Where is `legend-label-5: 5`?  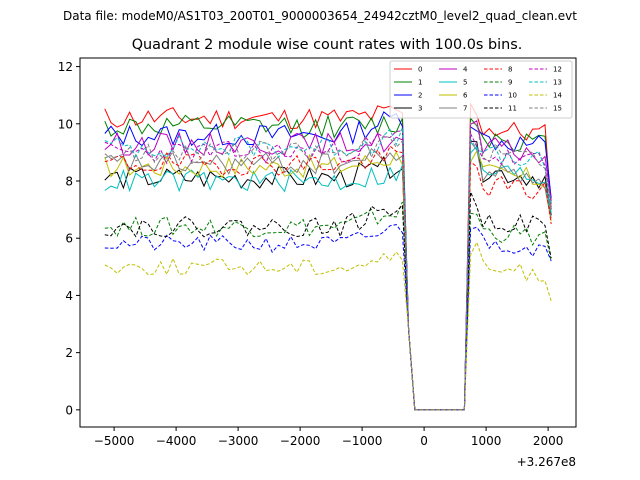
legend-label-5: 5 is located at coordinates (465, 83).